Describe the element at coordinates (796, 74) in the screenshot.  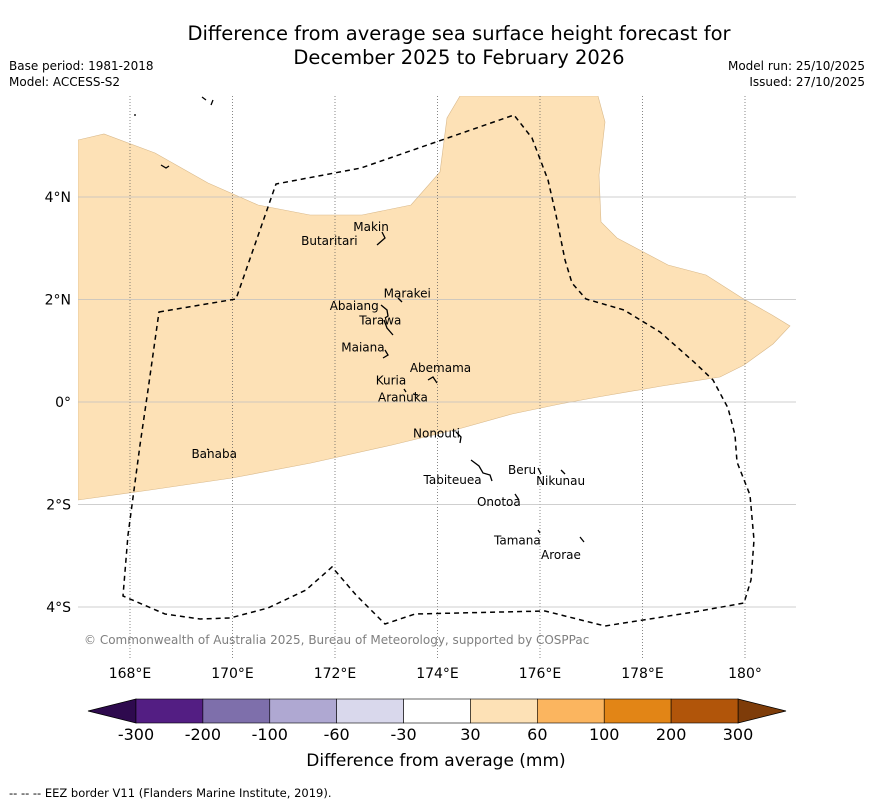
I see `header-right: Model run: 25/10/2025 Issued: 27/10/2025` at that location.